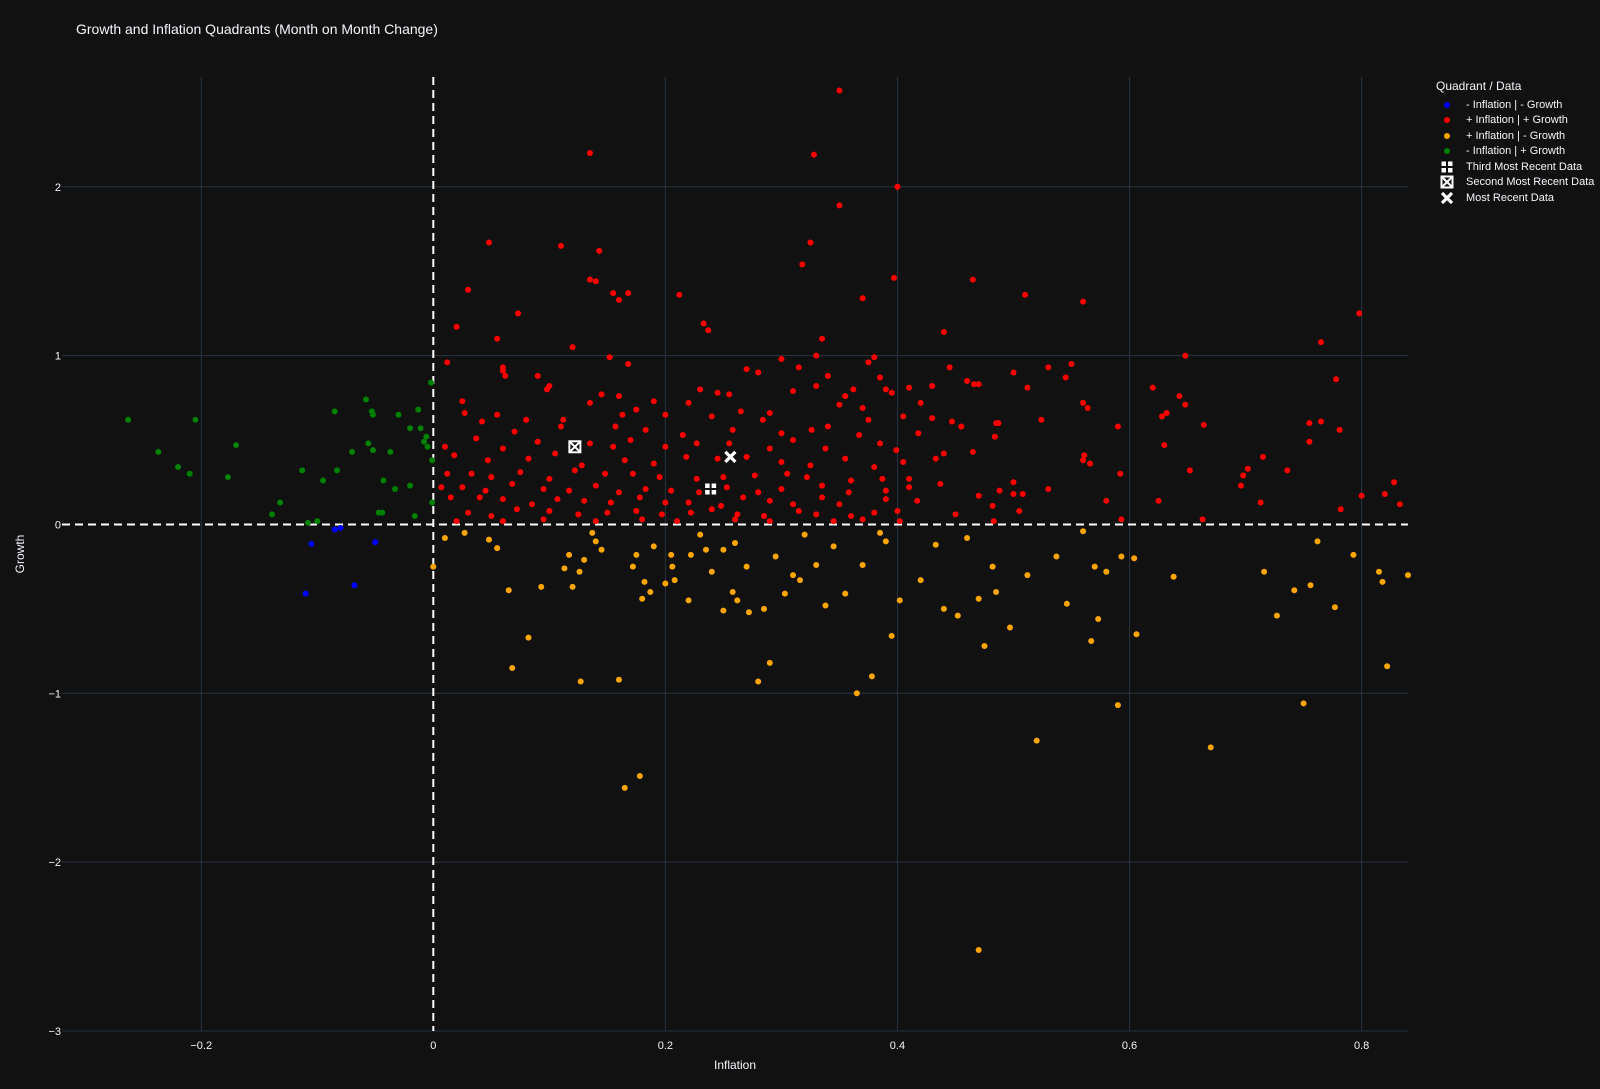 This screenshot has height=1089, width=1600. What do you see at coordinates (1515, 152) in the screenshot?
I see `legend-item-3: - Inflation | + Growth` at bounding box center [1515, 152].